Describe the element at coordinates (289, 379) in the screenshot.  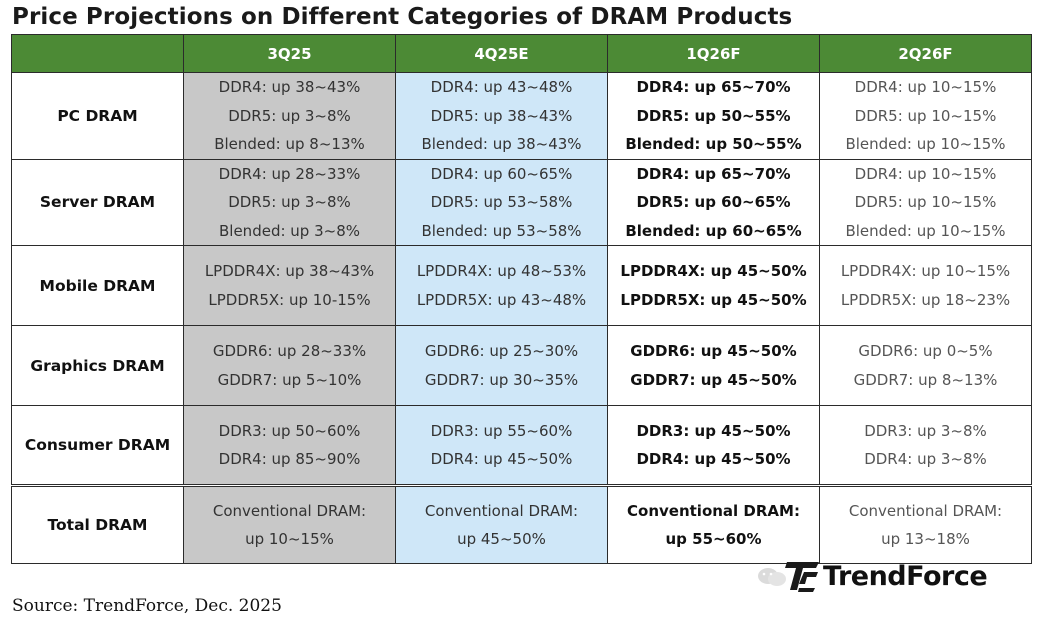
I see `cell-line: GDDR7: up 5~10%` at that location.